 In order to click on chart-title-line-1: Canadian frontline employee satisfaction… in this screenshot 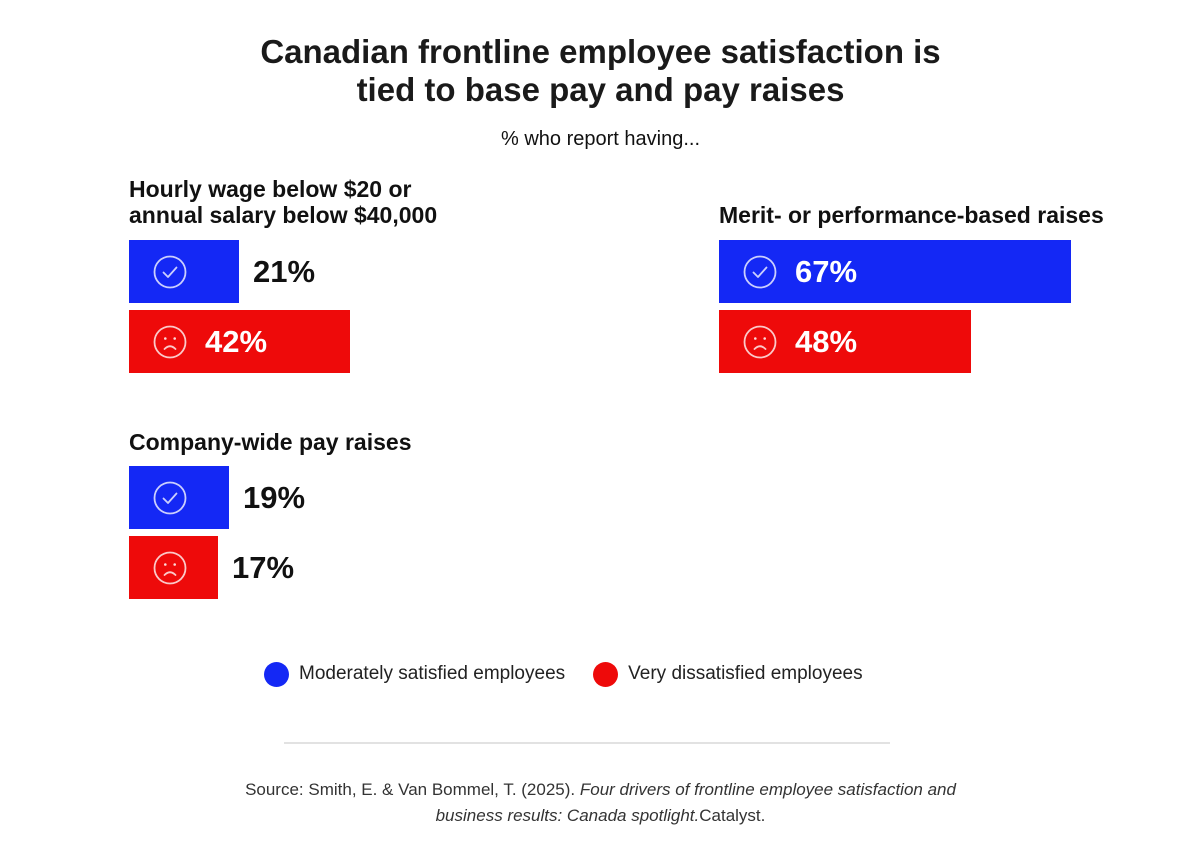, I will do `click(600, 51)`.